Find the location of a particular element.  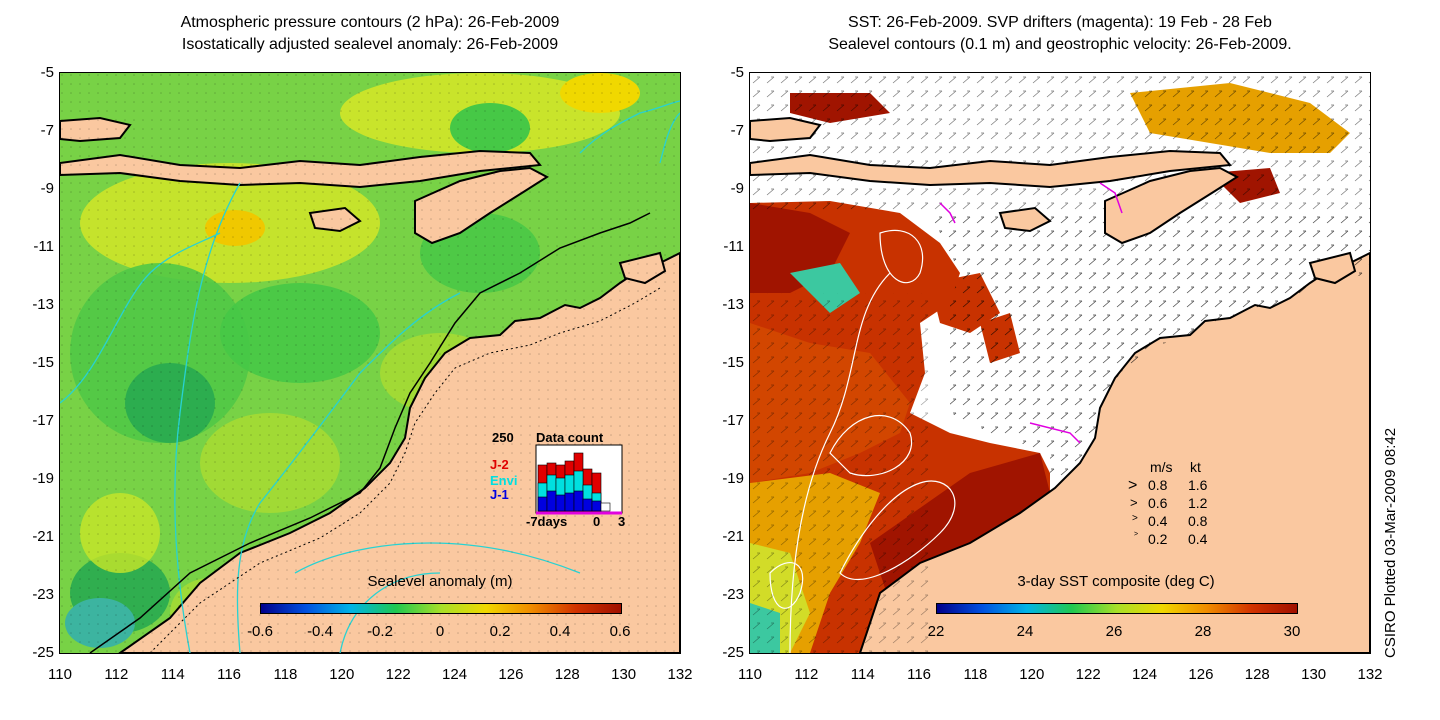

data-count-inset is located at coordinates (579, 479).